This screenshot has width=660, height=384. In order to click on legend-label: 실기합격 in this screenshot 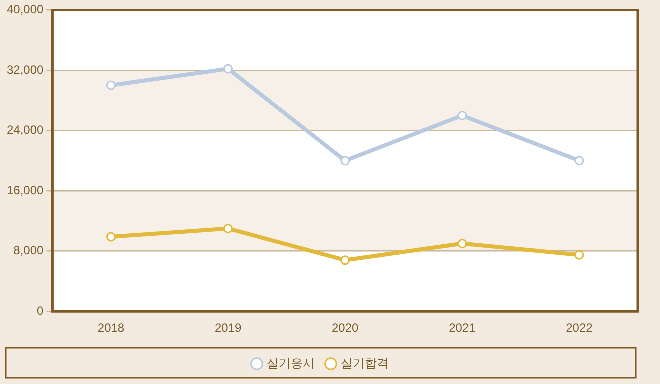, I will do `click(365, 363)`.